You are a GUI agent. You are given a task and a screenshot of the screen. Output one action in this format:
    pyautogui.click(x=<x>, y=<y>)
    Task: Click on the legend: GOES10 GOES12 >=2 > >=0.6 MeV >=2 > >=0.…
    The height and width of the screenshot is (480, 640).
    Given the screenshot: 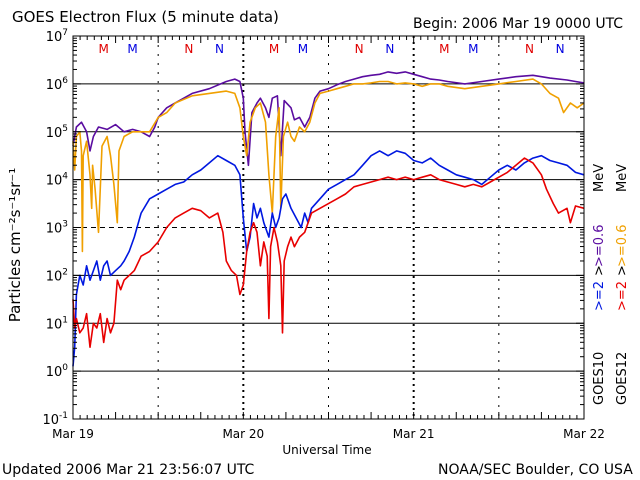 What is the action you would take?
    pyautogui.click(x=611, y=284)
    